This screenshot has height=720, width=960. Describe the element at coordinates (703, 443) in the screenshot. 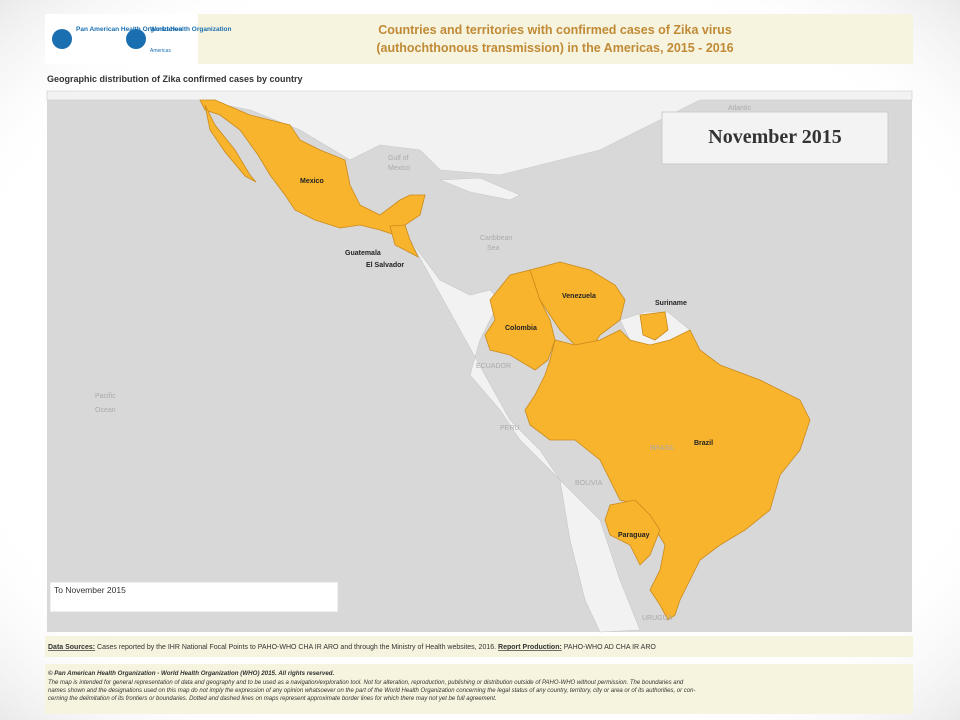

I see `country-label: Brazil` at that location.